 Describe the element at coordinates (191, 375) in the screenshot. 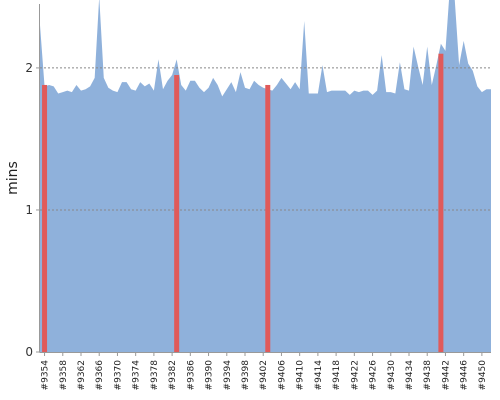

I see `x-tick-label: #9386` at that location.